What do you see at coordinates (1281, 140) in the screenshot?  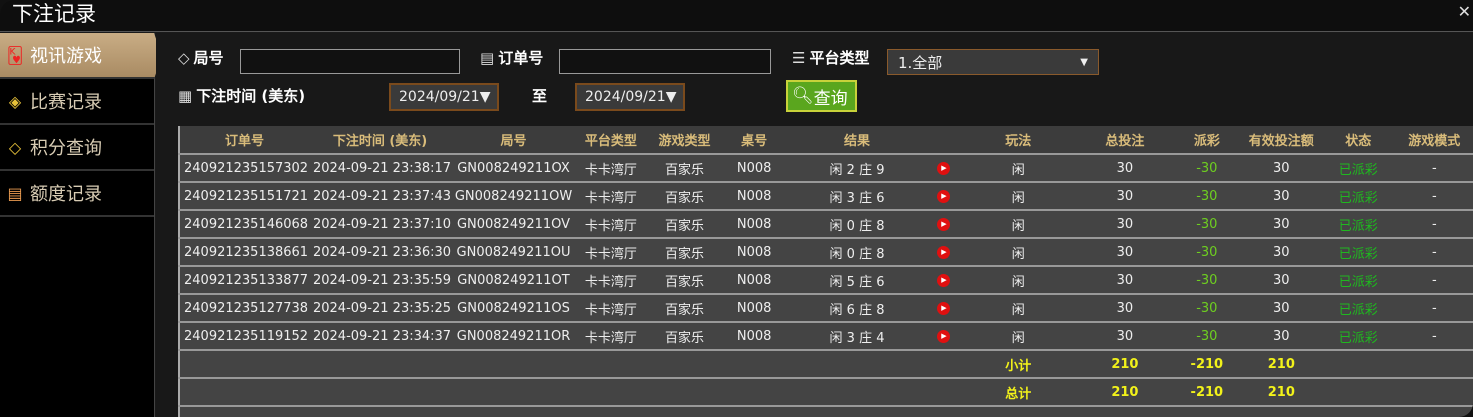 I see `column-header: 有效投注额` at bounding box center [1281, 140].